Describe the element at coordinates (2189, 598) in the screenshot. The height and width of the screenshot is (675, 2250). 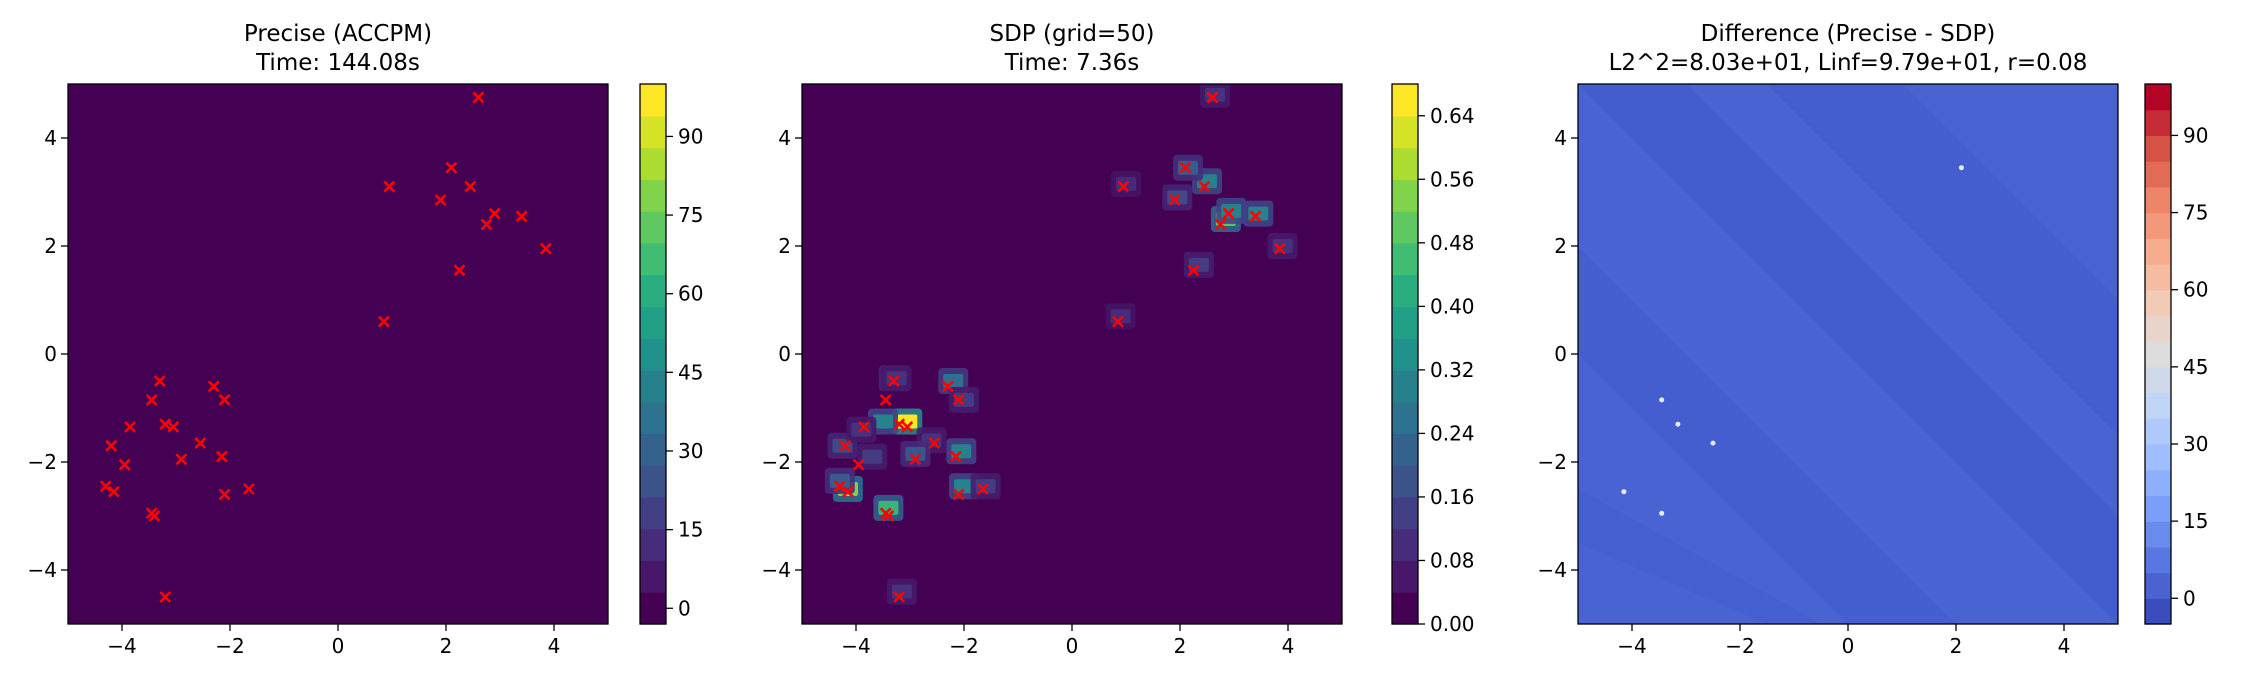
I see `colorbar-tick-label: 0` at that location.